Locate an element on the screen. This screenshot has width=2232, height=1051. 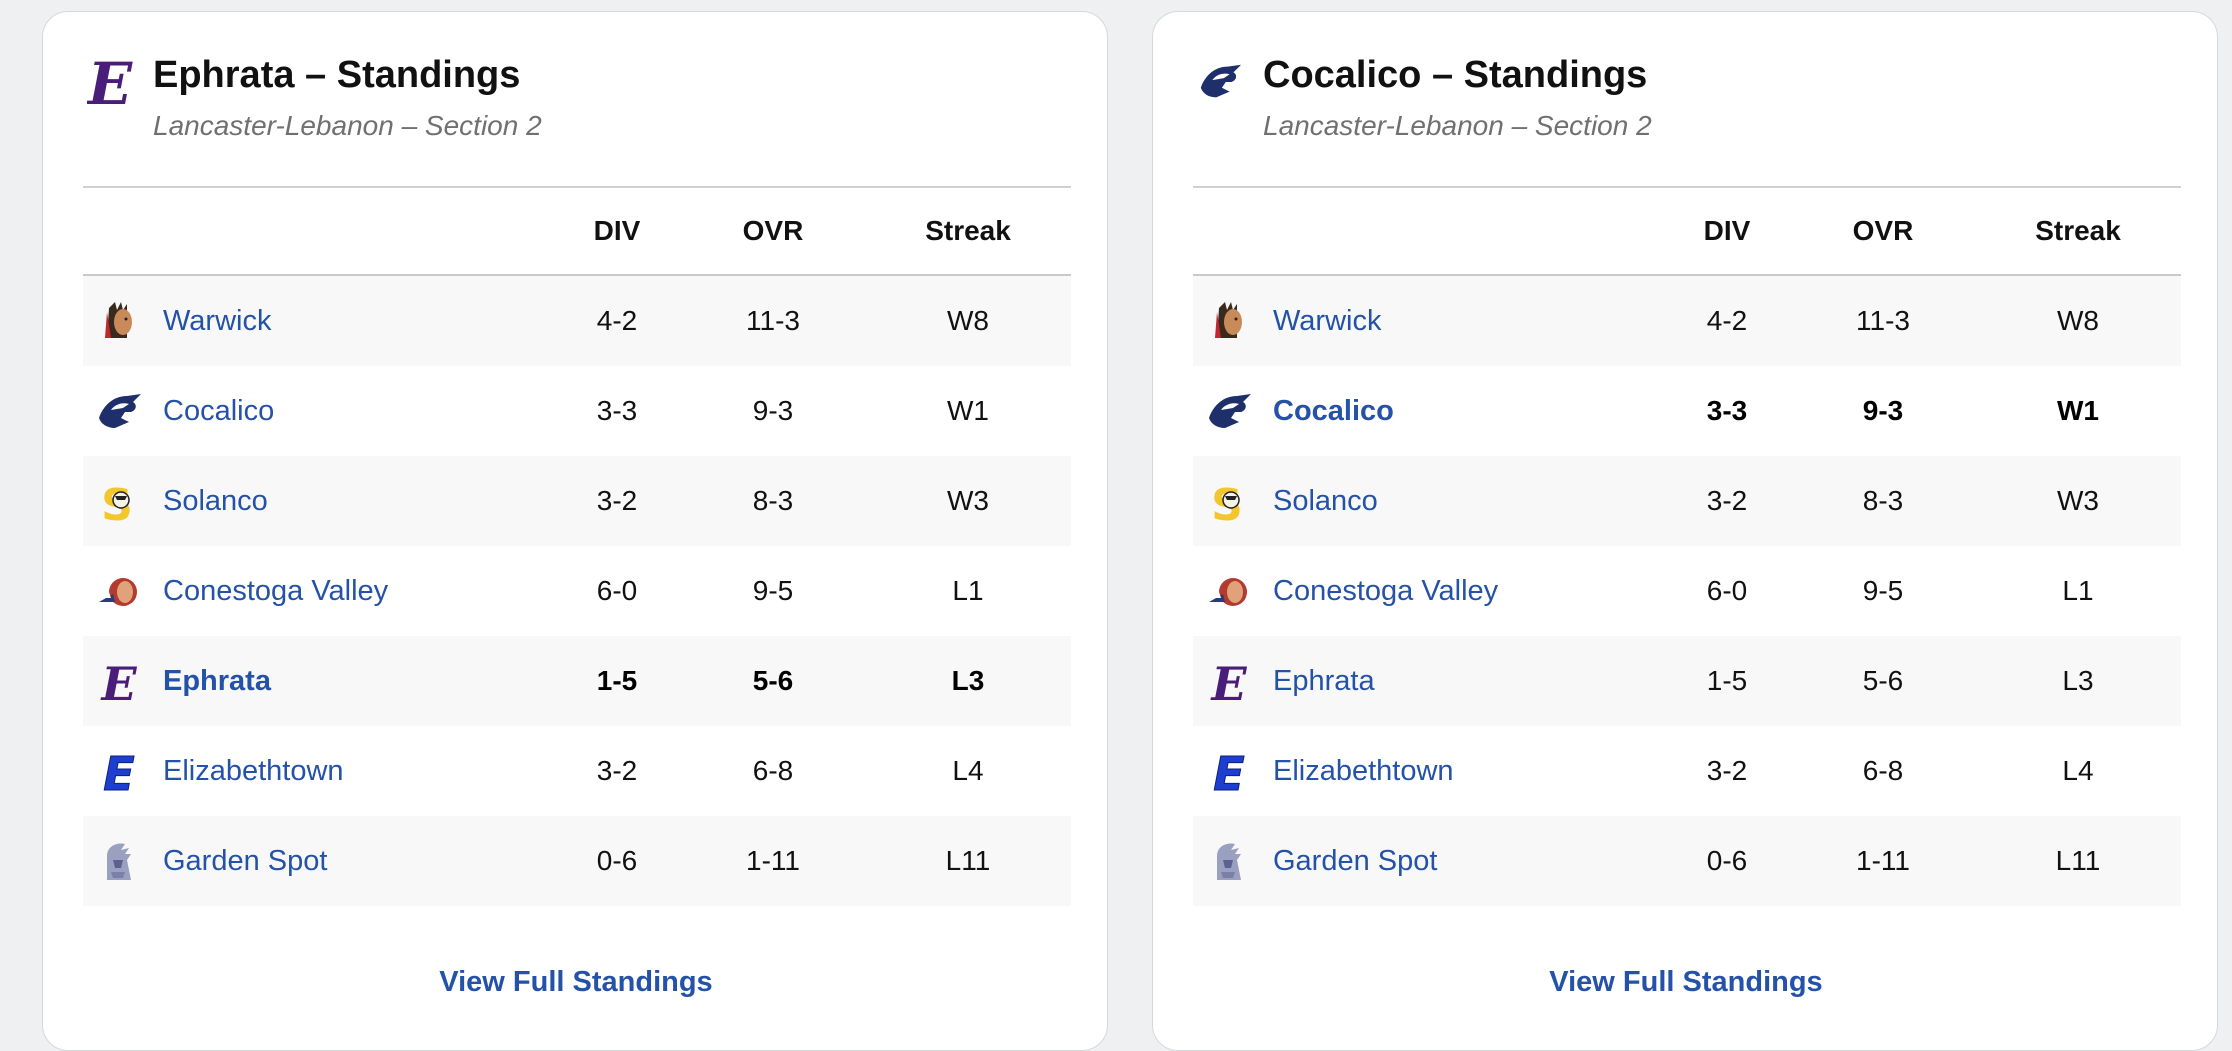
card-title: Cocalico – Standings is located at coordinates (1455, 75).